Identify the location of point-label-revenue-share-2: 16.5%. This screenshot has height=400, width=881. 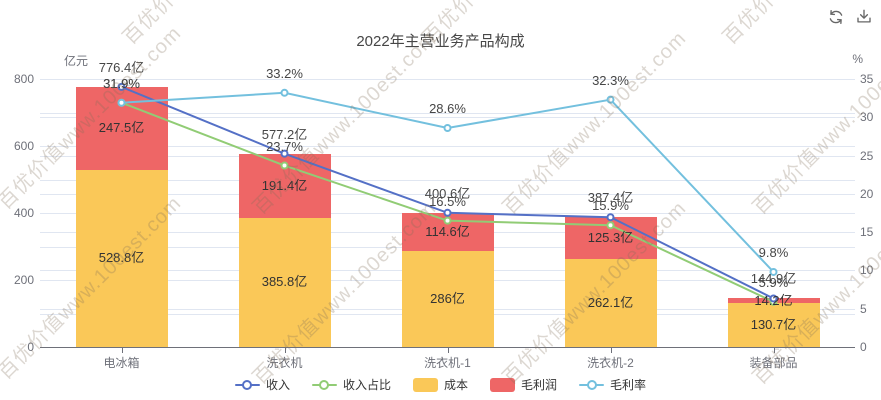
(447, 201).